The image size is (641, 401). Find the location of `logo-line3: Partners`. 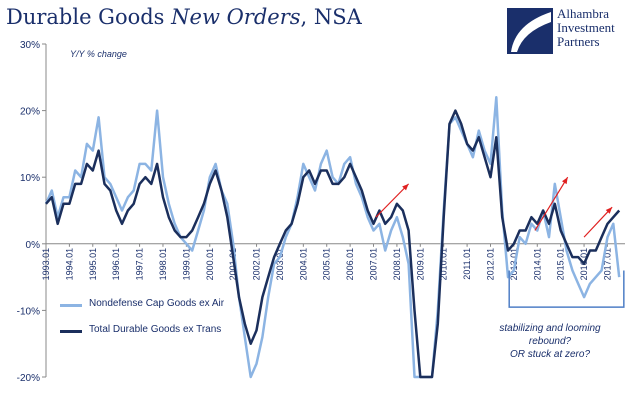

logo-line3: Partners is located at coordinates (578, 41).